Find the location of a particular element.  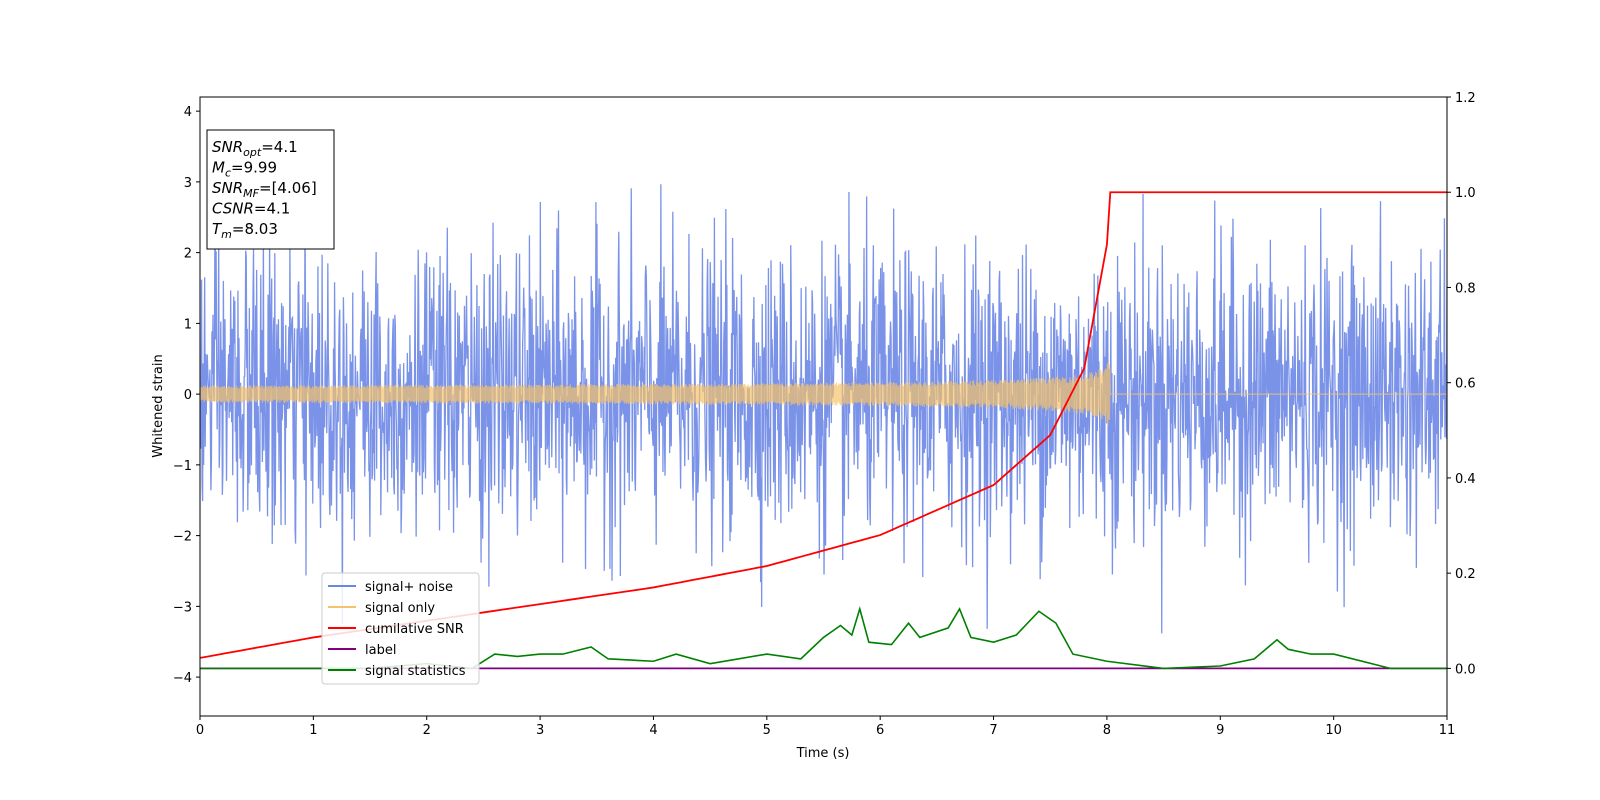

y-axis-left: −4 −3 −2 −1 0 1 2 3 4 is located at coordinates (186, 395).